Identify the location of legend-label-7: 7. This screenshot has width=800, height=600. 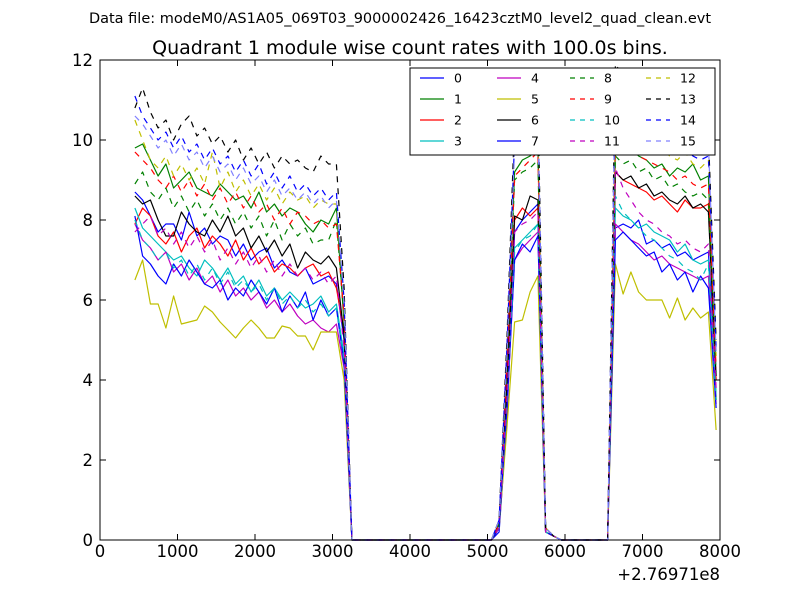
(535, 141).